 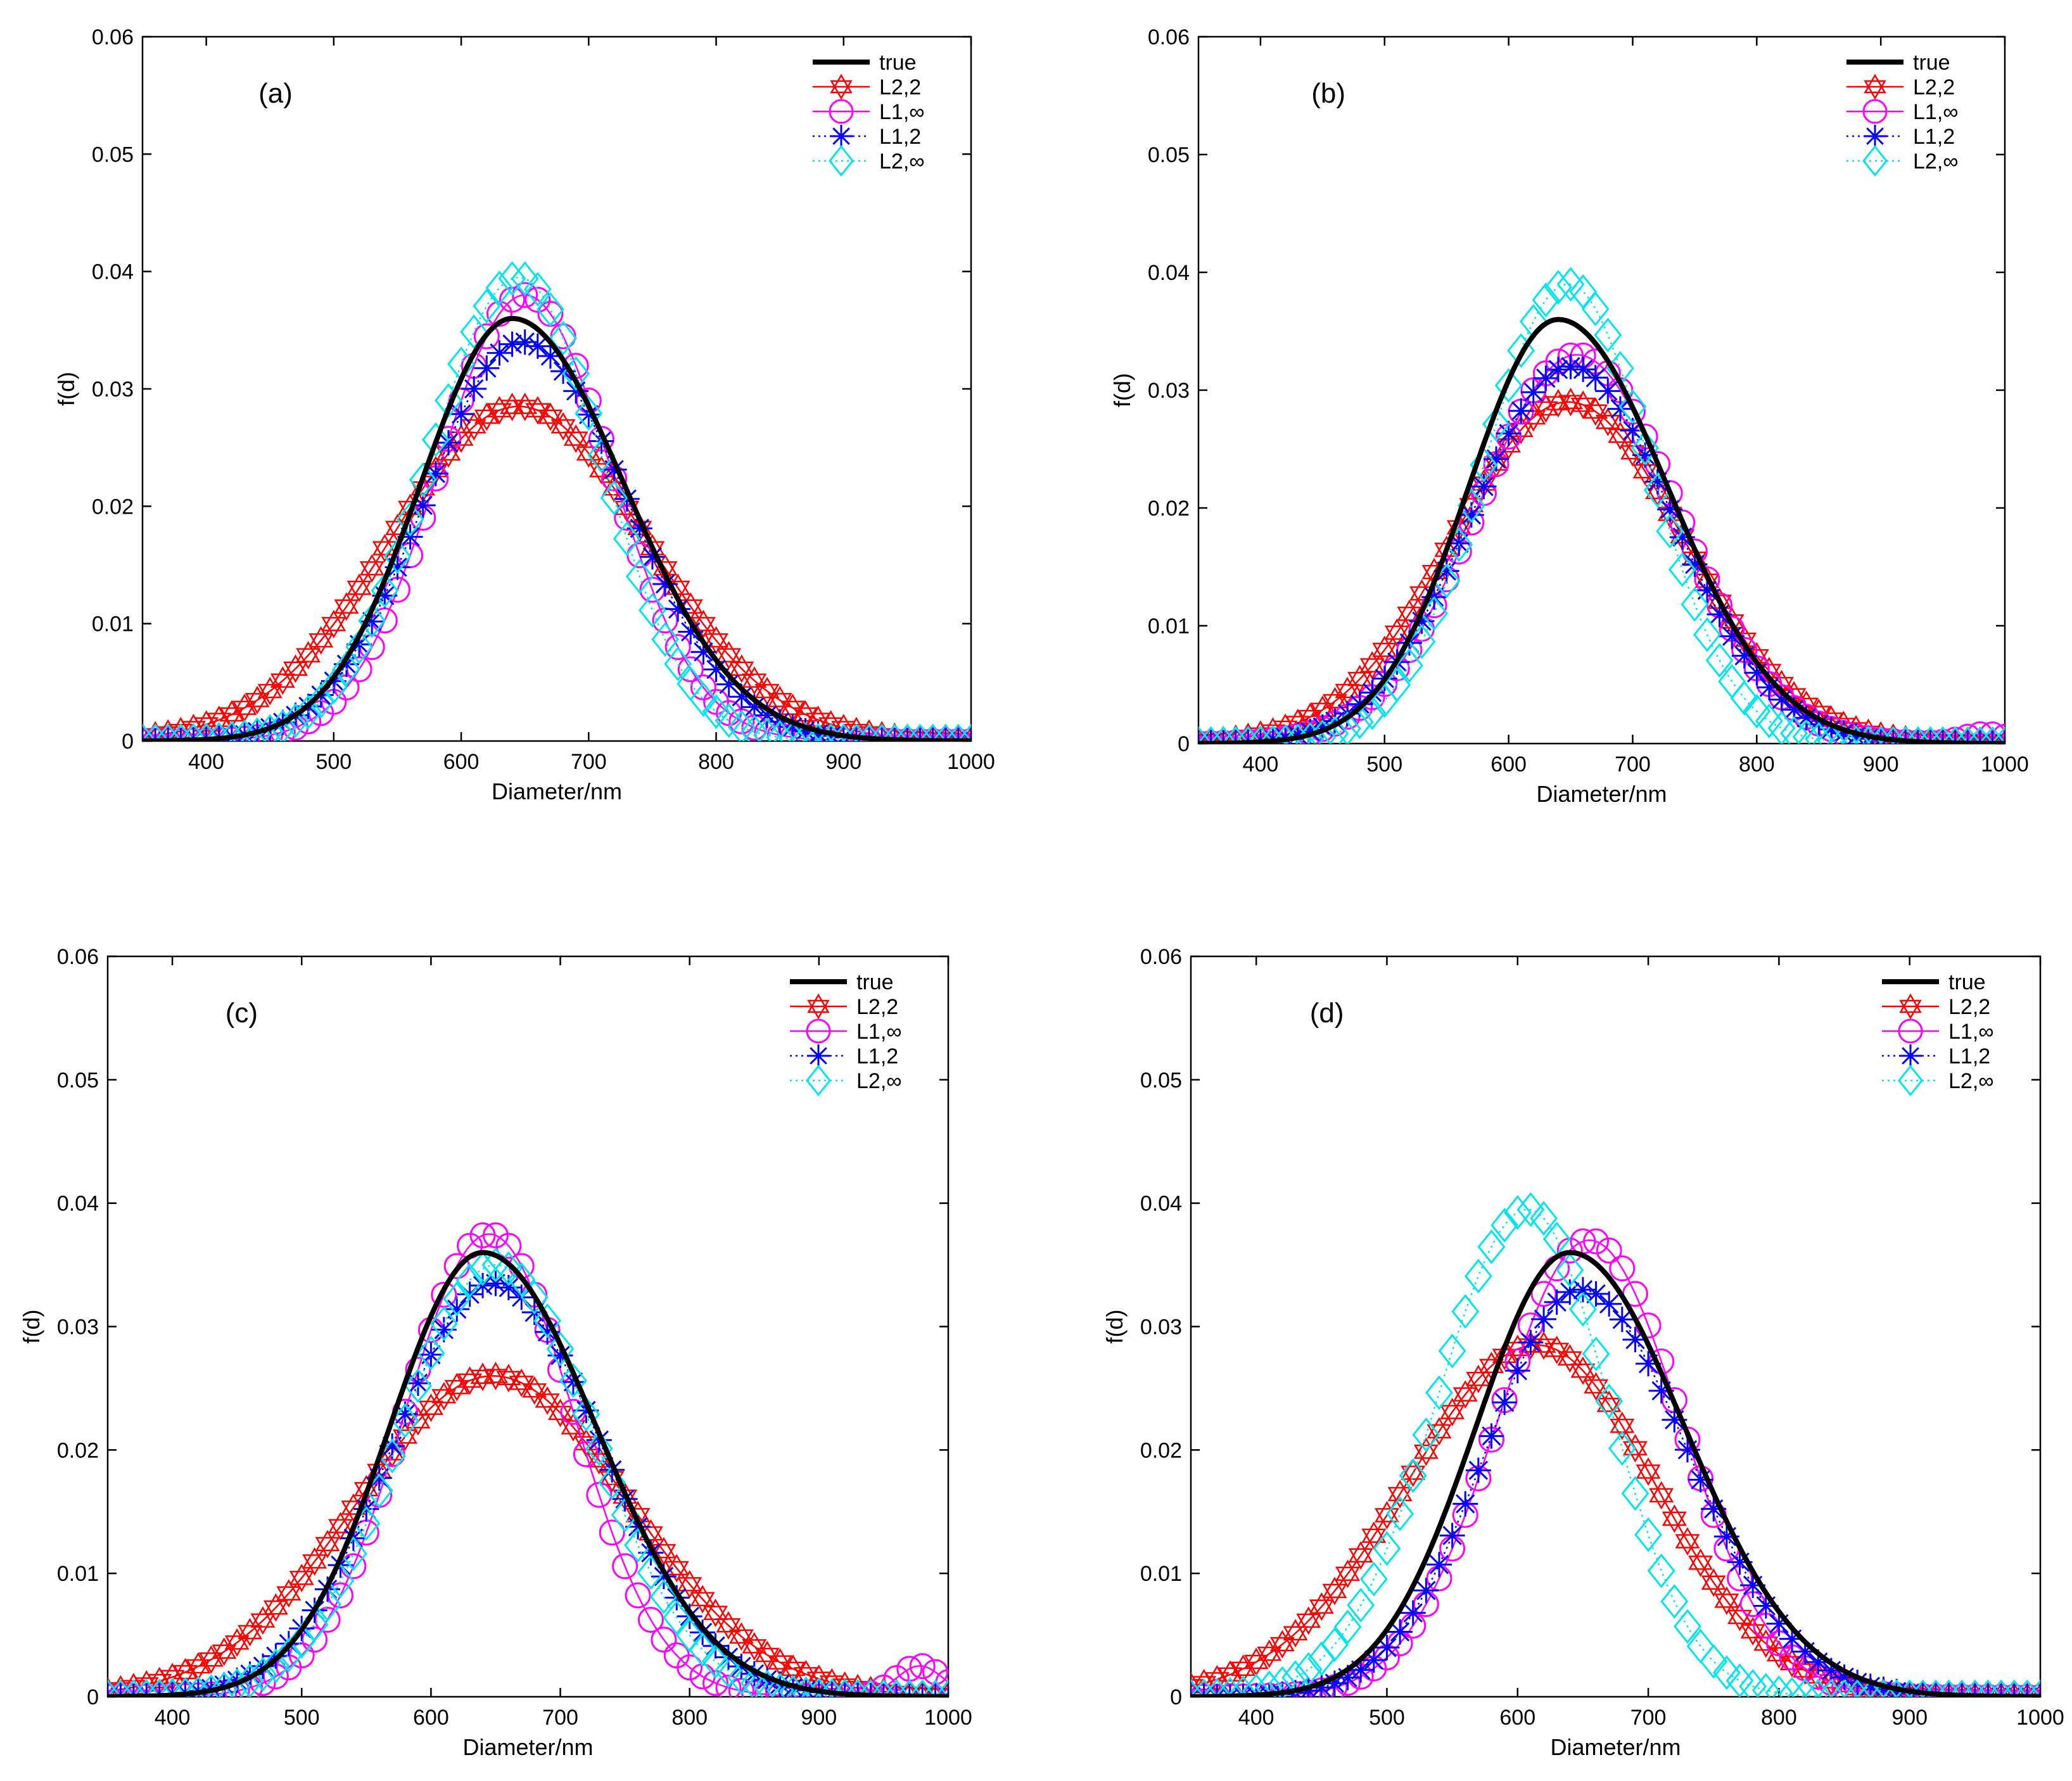 What do you see at coordinates (1615, 1473) in the screenshot?
I see `series-line` at bounding box center [1615, 1473].